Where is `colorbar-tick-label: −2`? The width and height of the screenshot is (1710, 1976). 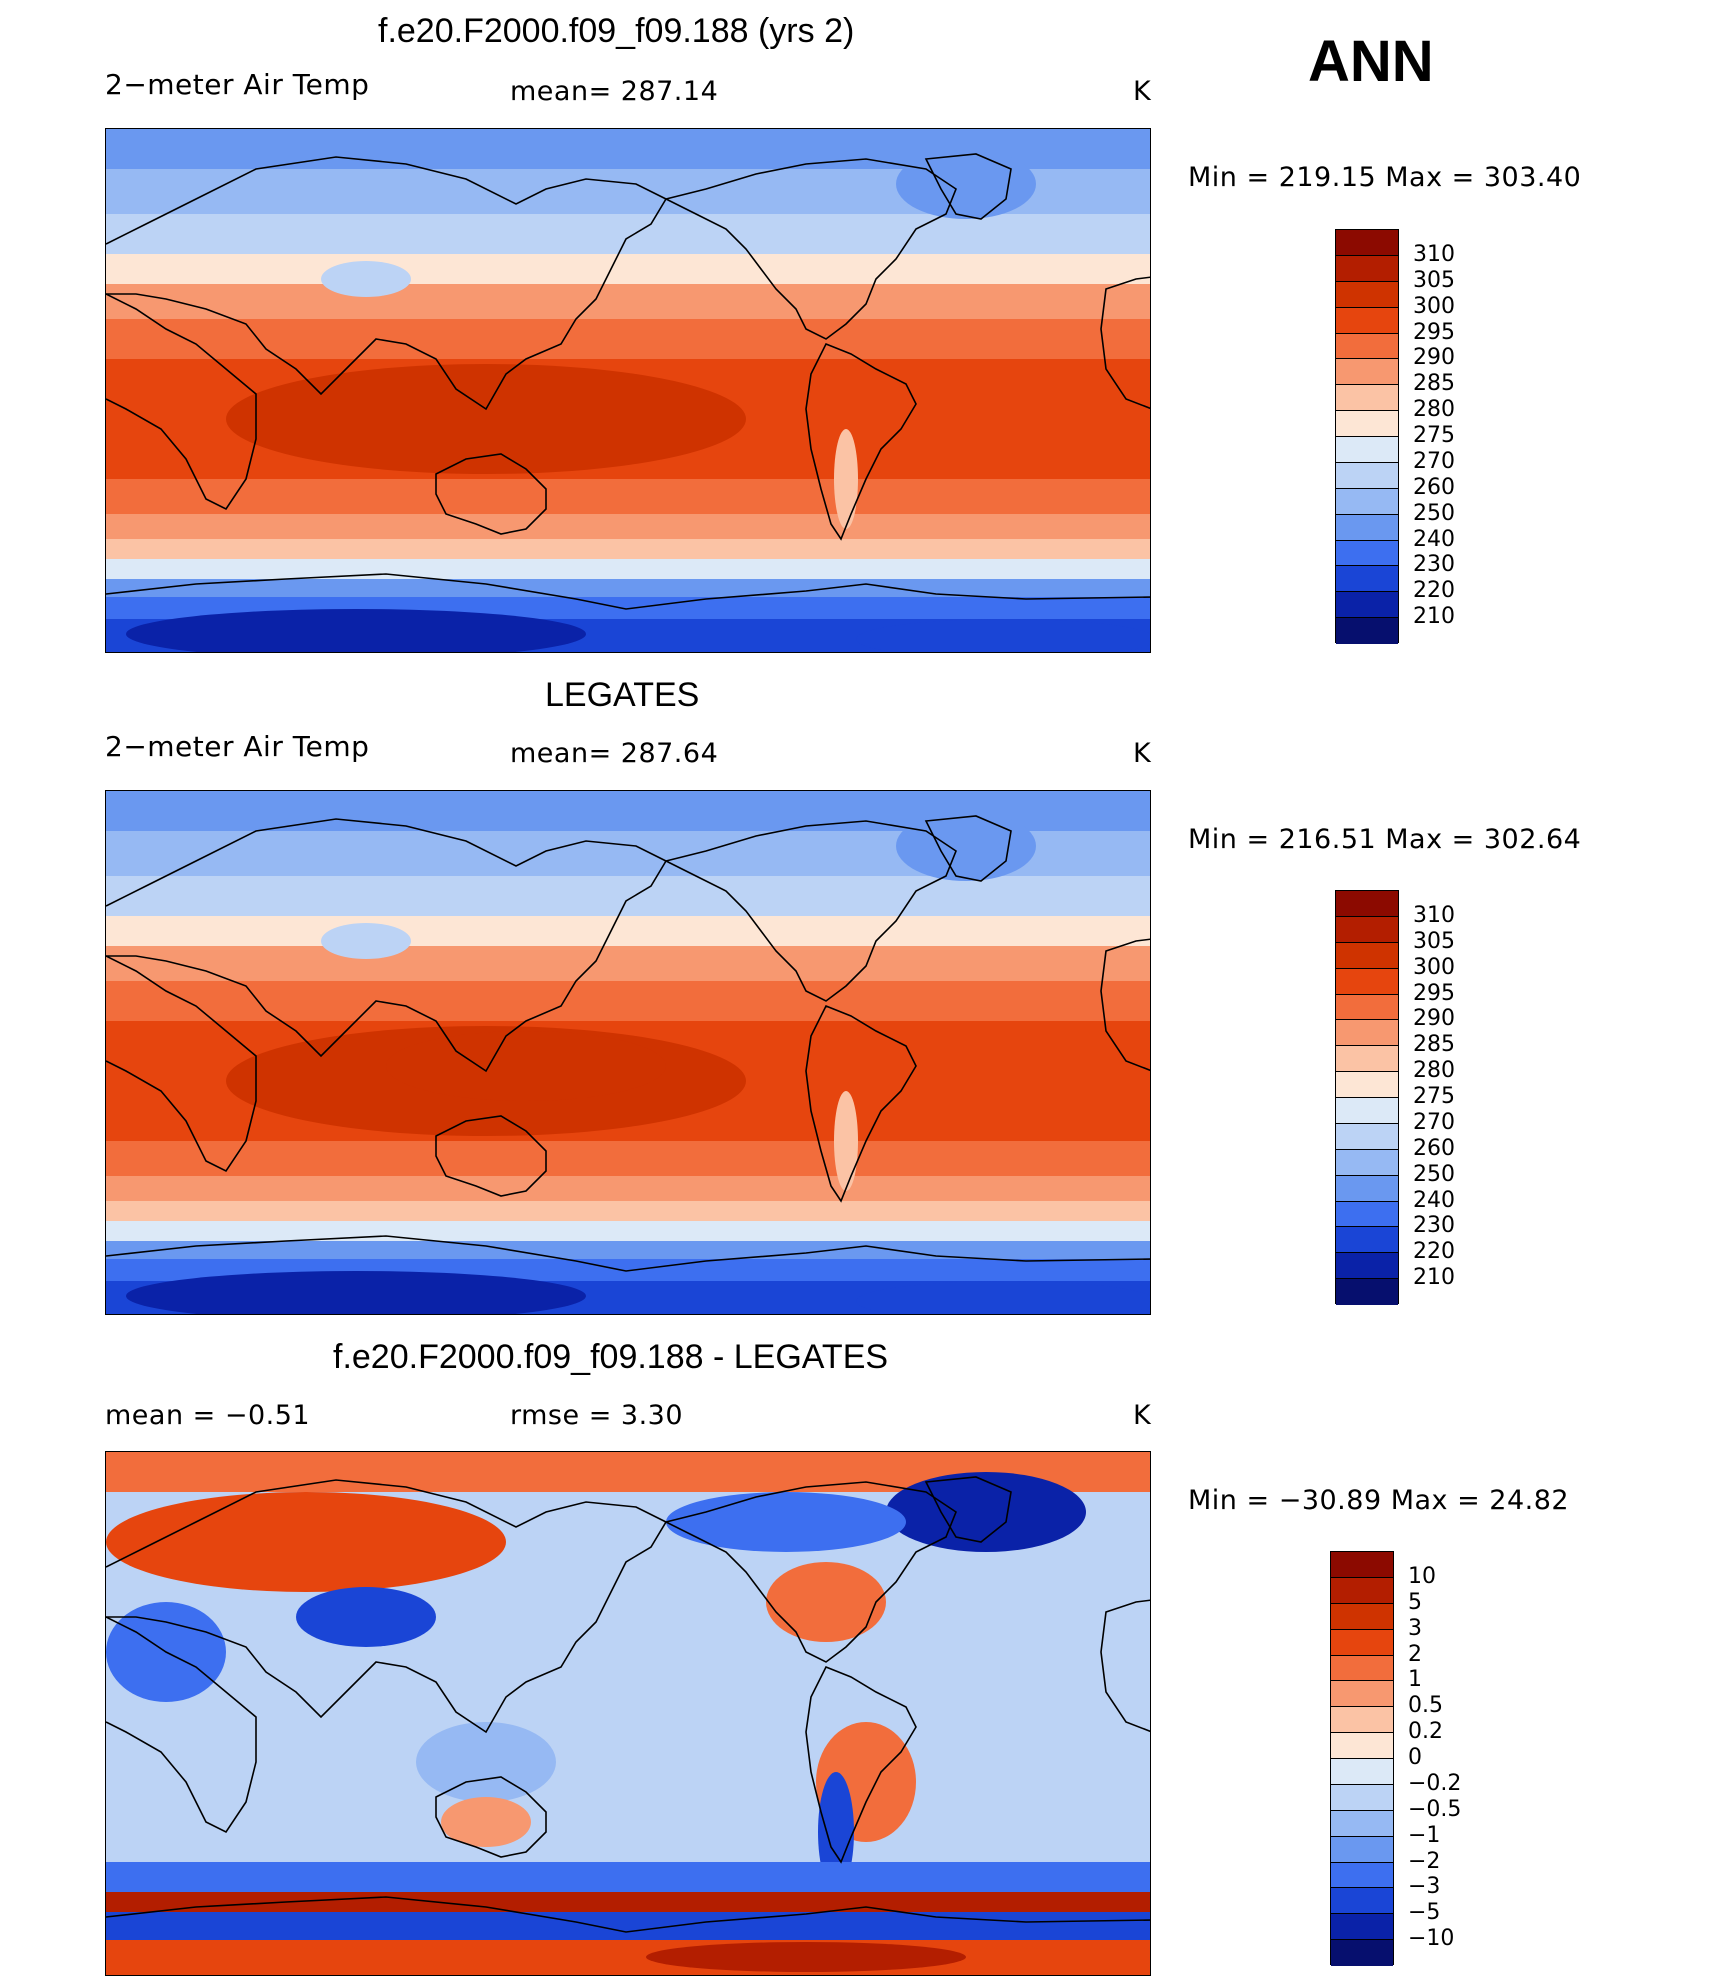
colorbar-tick-label: −2 is located at coordinates (1424, 1861).